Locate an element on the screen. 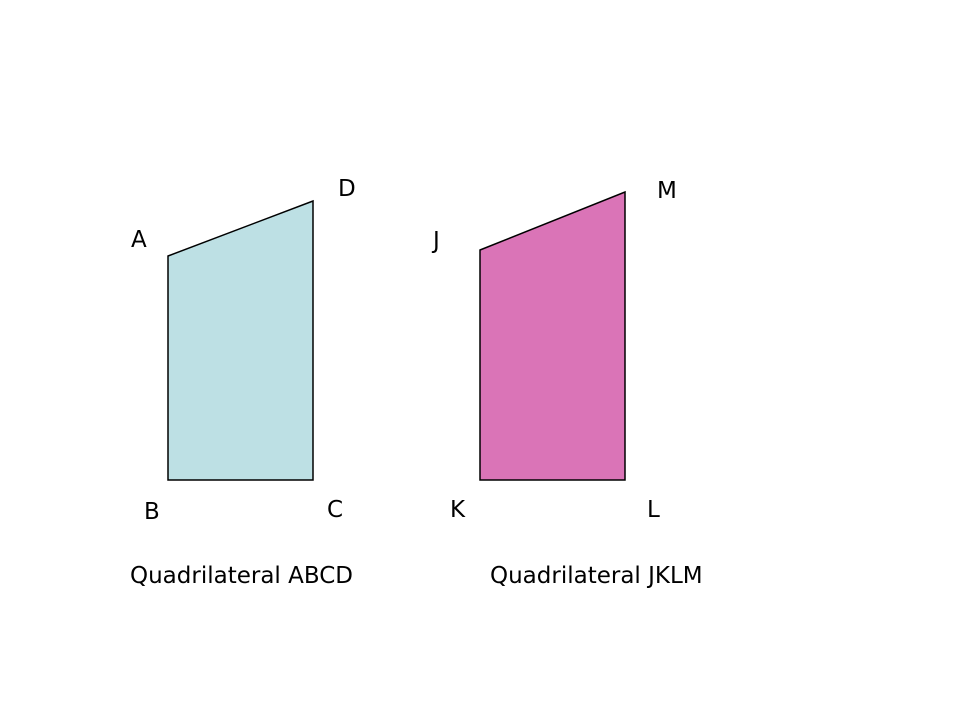 The width and height of the screenshot is (960, 720). vertex-label-m: M is located at coordinates (667, 191).